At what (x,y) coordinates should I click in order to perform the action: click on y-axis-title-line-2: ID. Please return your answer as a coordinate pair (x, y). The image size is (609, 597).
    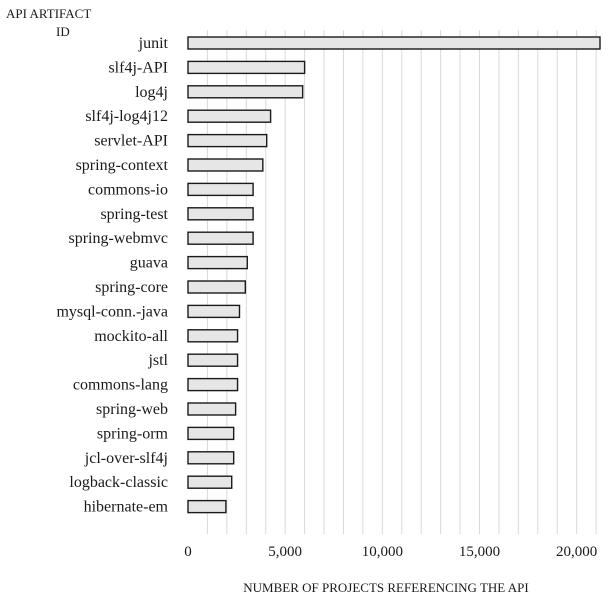
    Looking at the image, I should click on (63, 31).